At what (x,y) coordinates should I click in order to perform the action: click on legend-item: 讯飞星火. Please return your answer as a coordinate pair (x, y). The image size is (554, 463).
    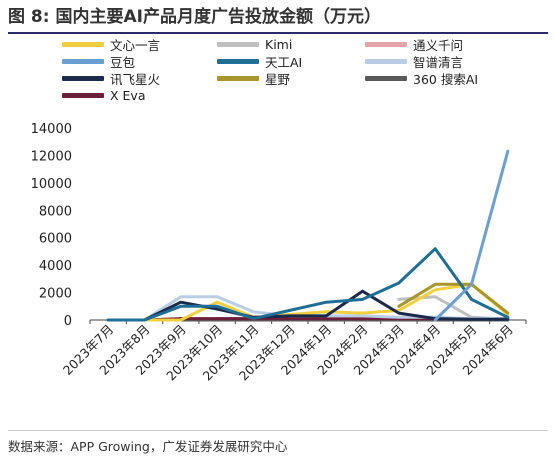
    Looking at the image, I should click on (111, 78).